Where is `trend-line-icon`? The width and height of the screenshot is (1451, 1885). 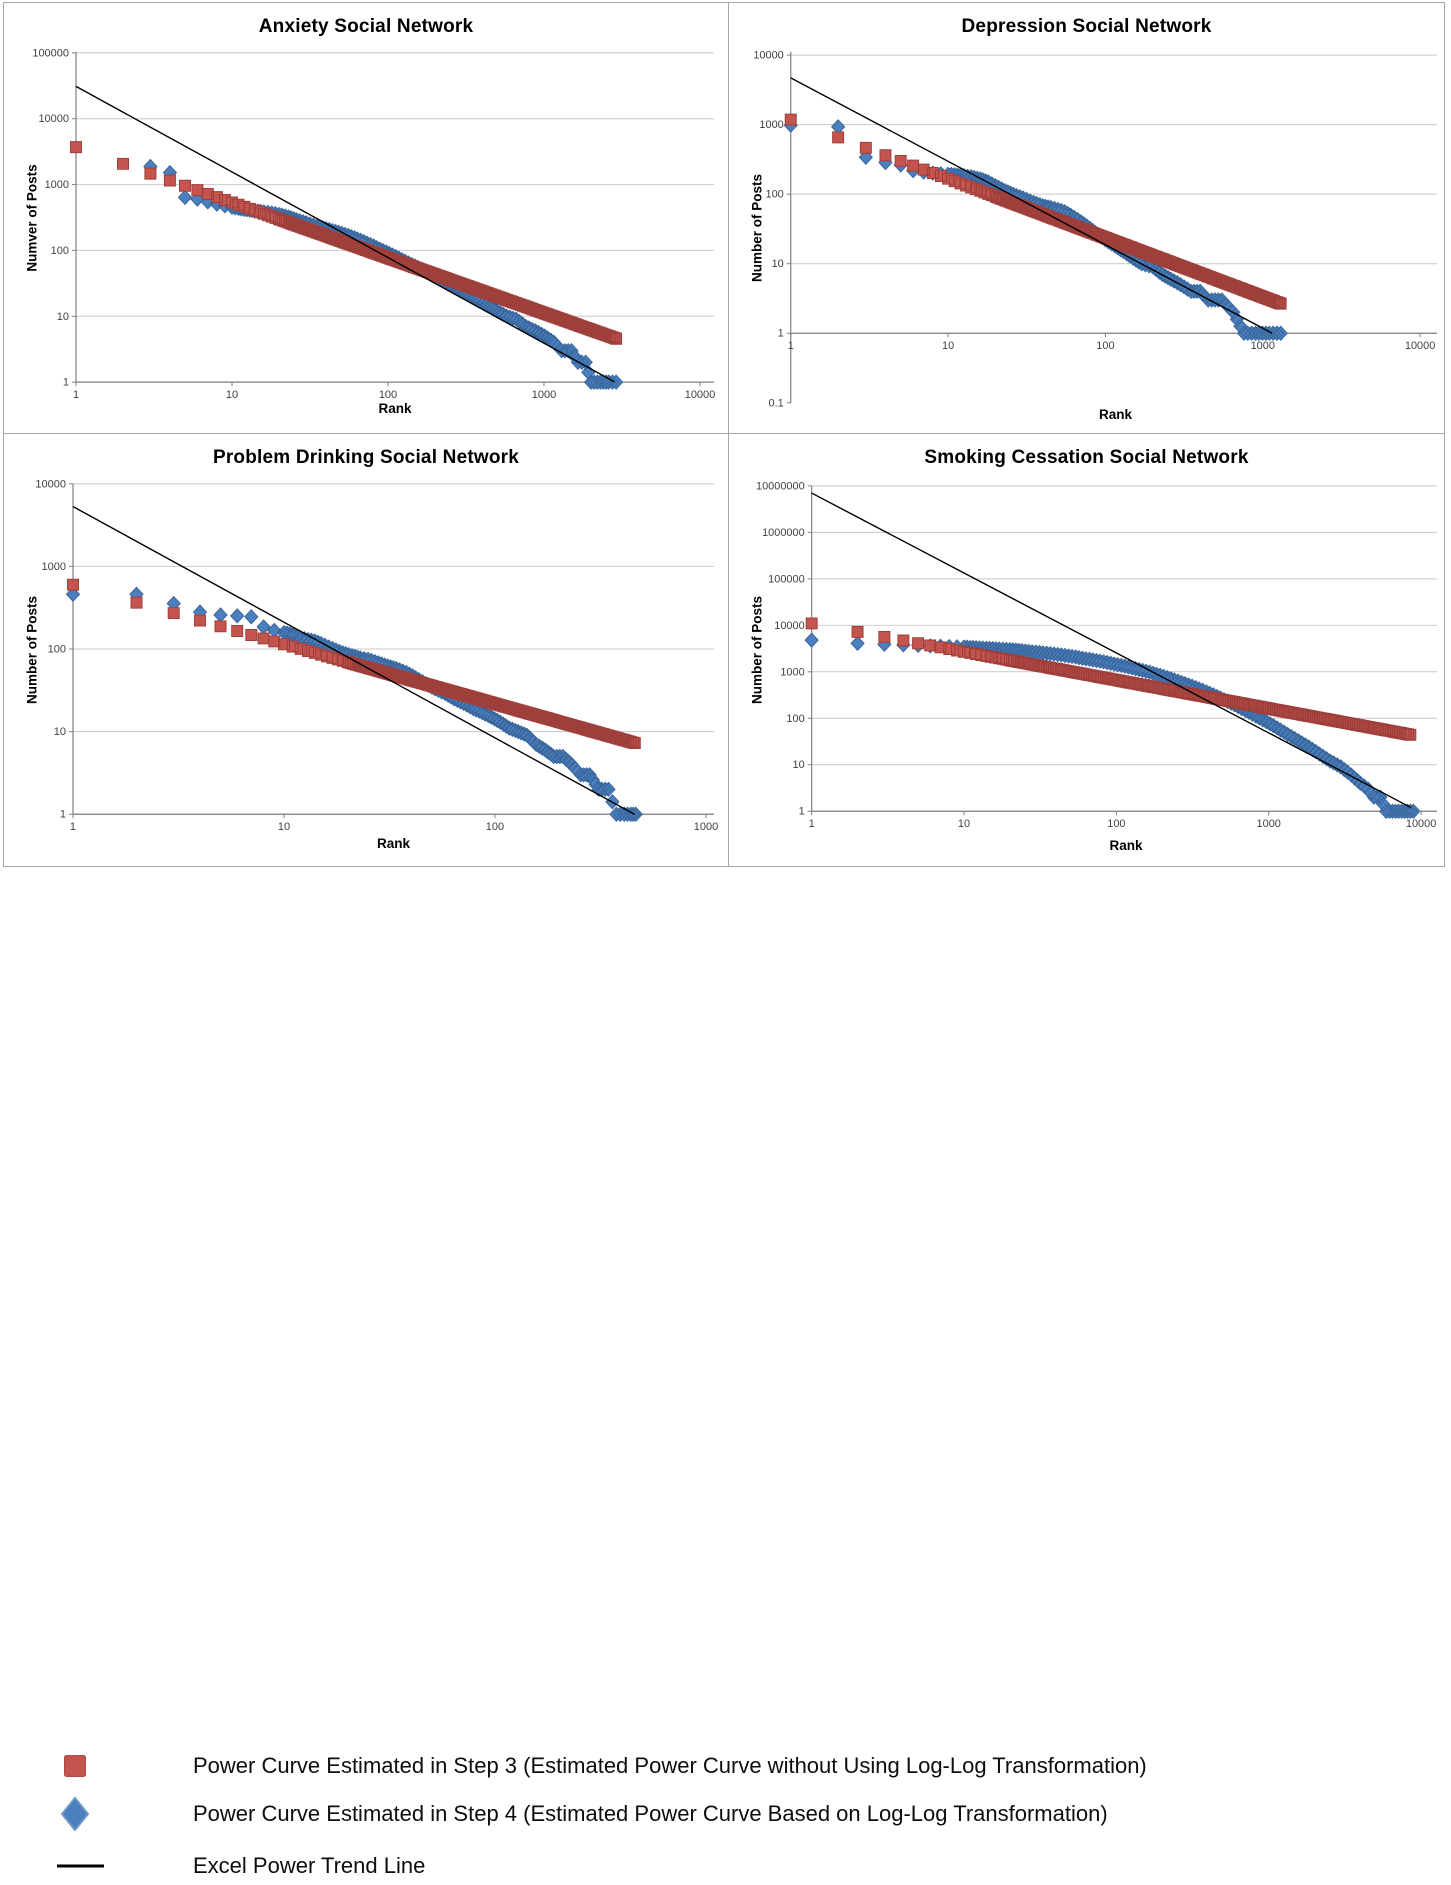
trend-line-icon is located at coordinates (80, 1866).